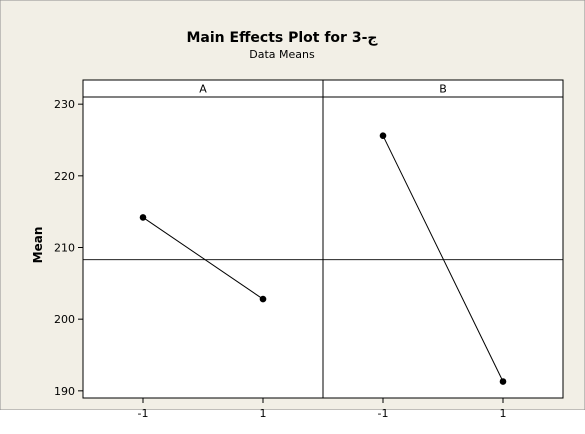 The image size is (585, 434). Describe the element at coordinates (64, 319) in the screenshot. I see `y-tick-label: 200` at that location.